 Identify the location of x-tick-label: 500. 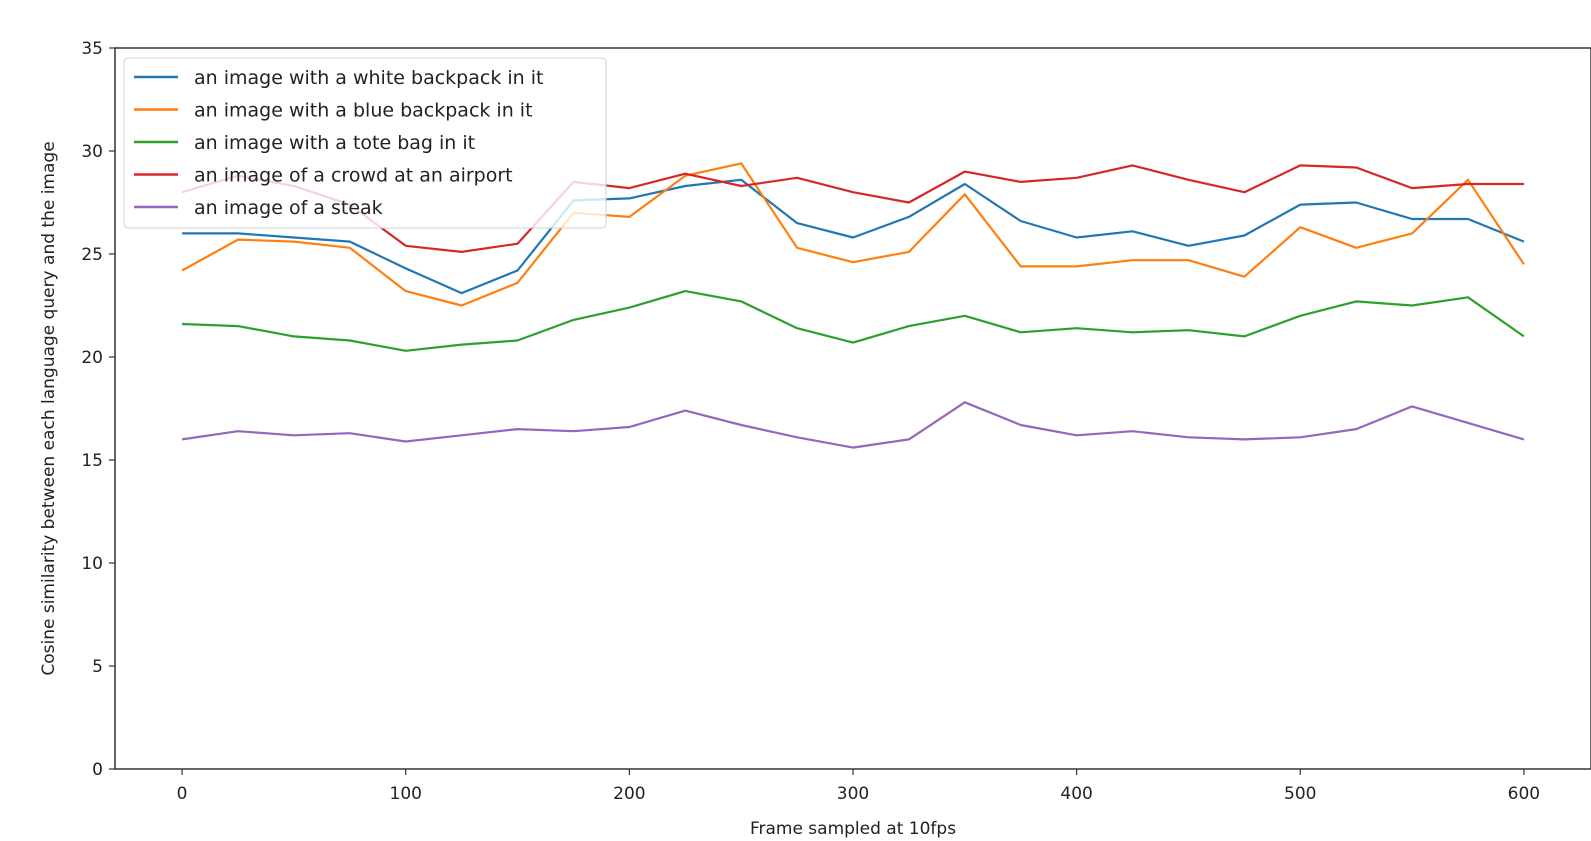
(1300, 794).